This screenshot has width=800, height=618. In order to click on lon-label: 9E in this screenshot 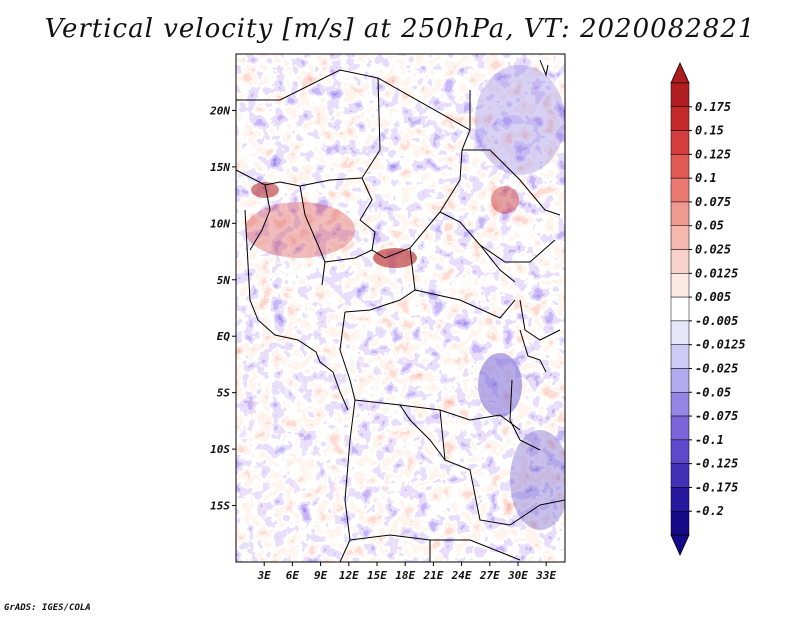, I will do `click(321, 575)`.